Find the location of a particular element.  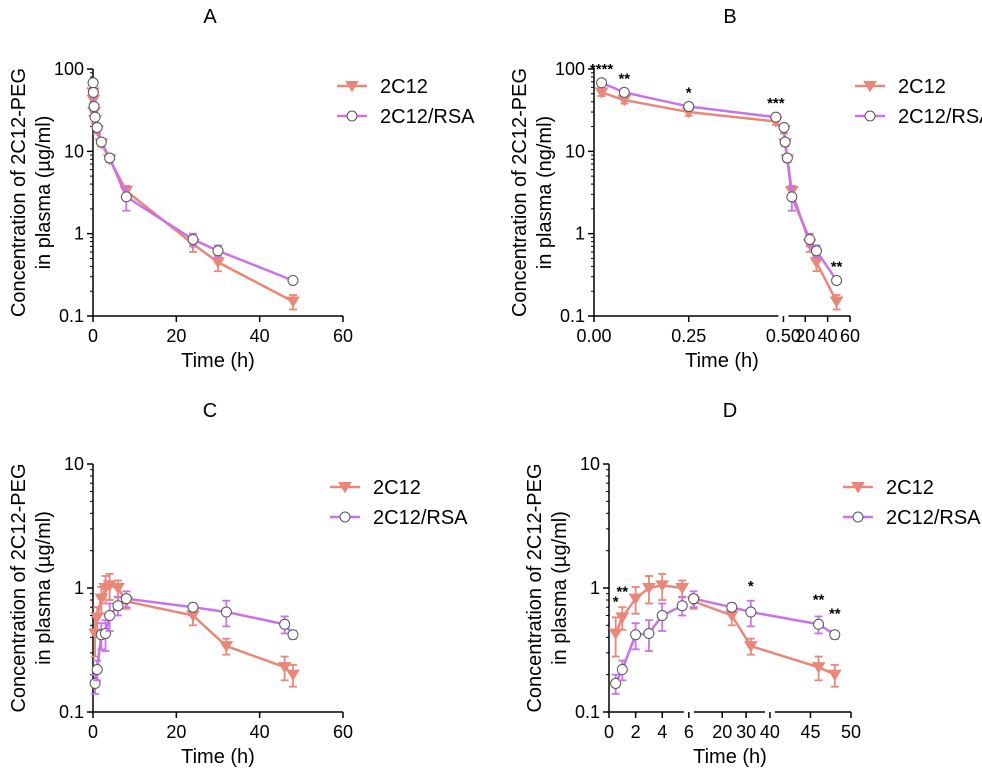

x-tick-label: 0.00 is located at coordinates (593, 336).